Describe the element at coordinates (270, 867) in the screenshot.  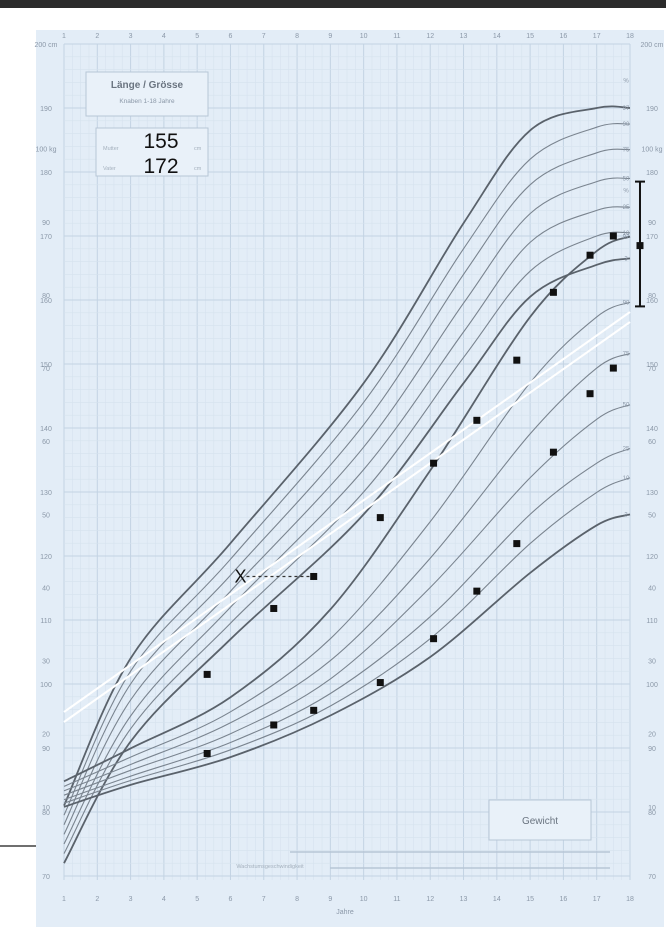
I see `lower-legend-label: Wachstumsgeschwindigkeit` at that location.